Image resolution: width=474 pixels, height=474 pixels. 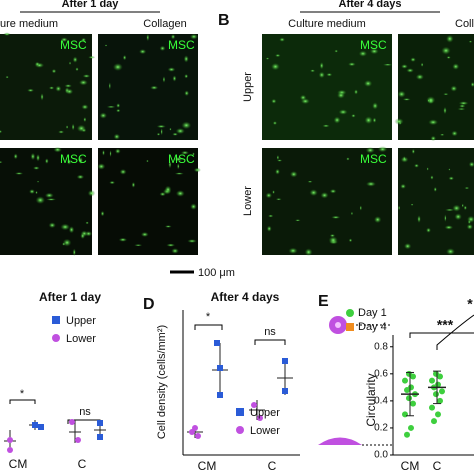 What do you see at coordinates (216, 273) in the screenshot?
I see `scale-label: 100 μm` at bounding box center [216, 273].